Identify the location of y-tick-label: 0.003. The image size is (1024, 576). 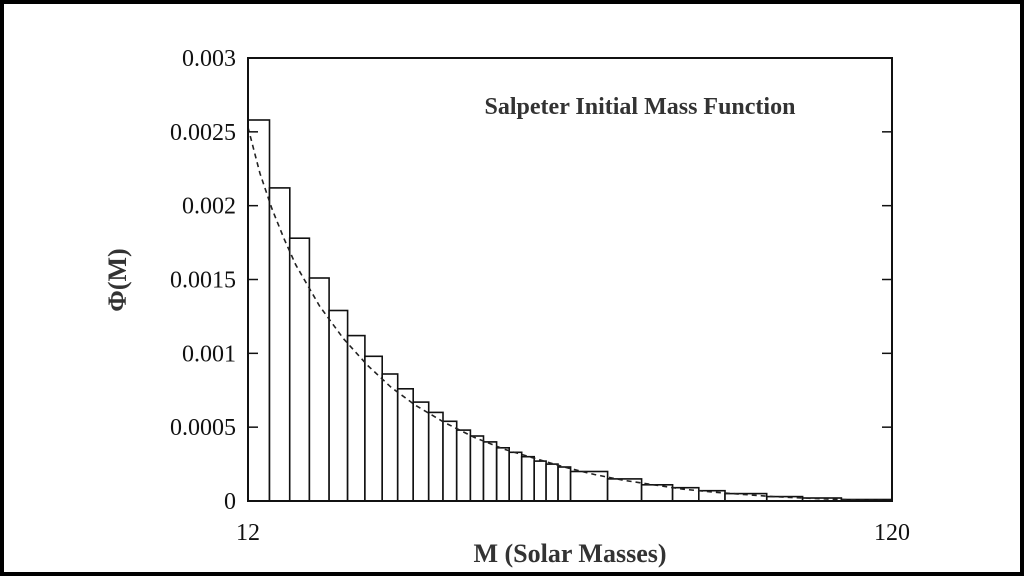
(209, 59).